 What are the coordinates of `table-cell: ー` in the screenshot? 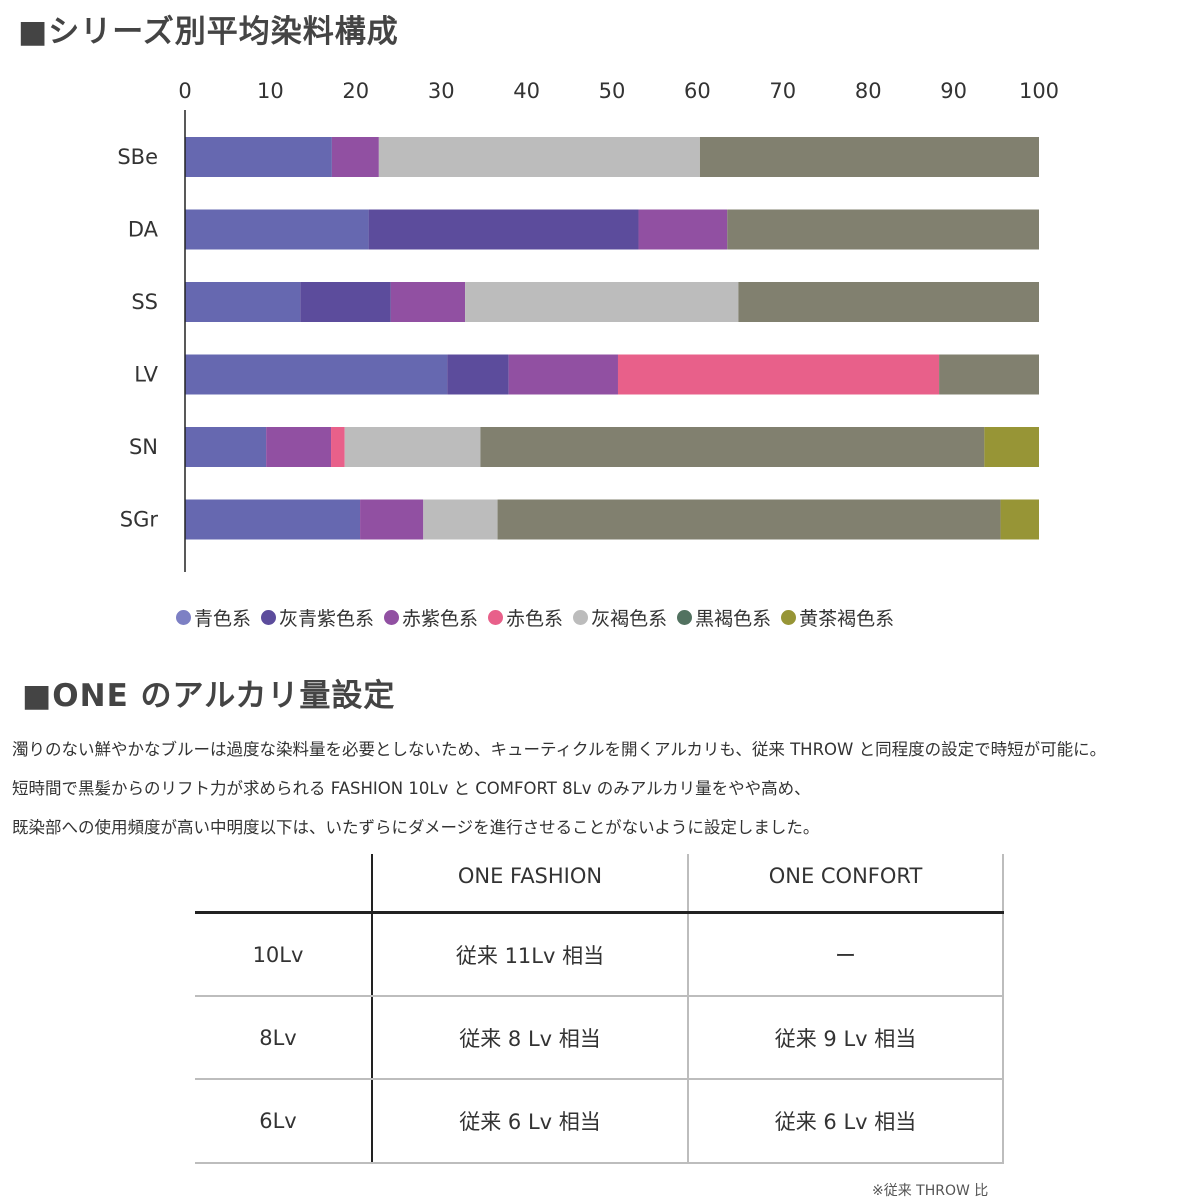 It's located at (845, 955).